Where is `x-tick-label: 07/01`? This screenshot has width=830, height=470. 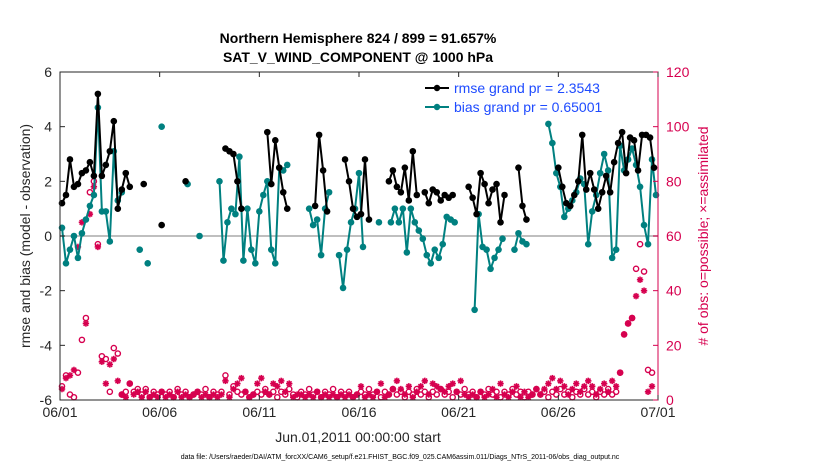
x-tick-label: 07/01 is located at coordinates (657, 412).